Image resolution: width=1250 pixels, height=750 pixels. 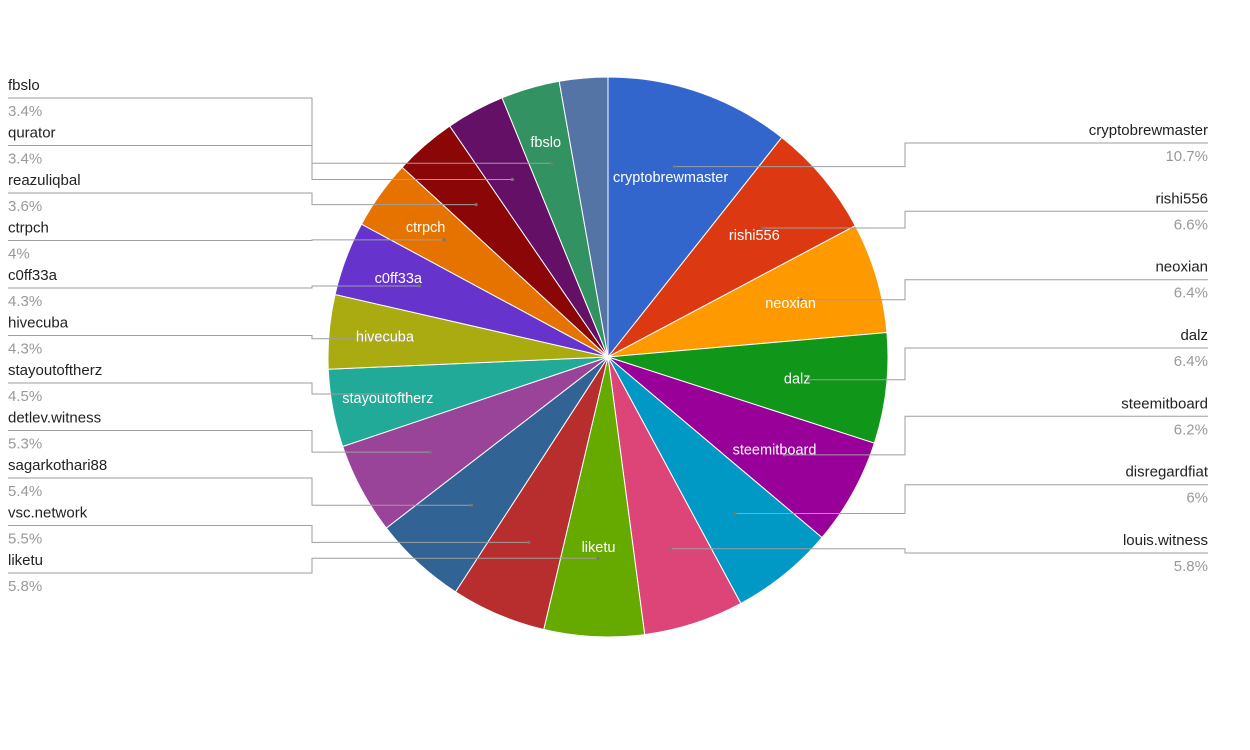 I want to click on leader-dot-louis-witness, so click(x=670, y=549).